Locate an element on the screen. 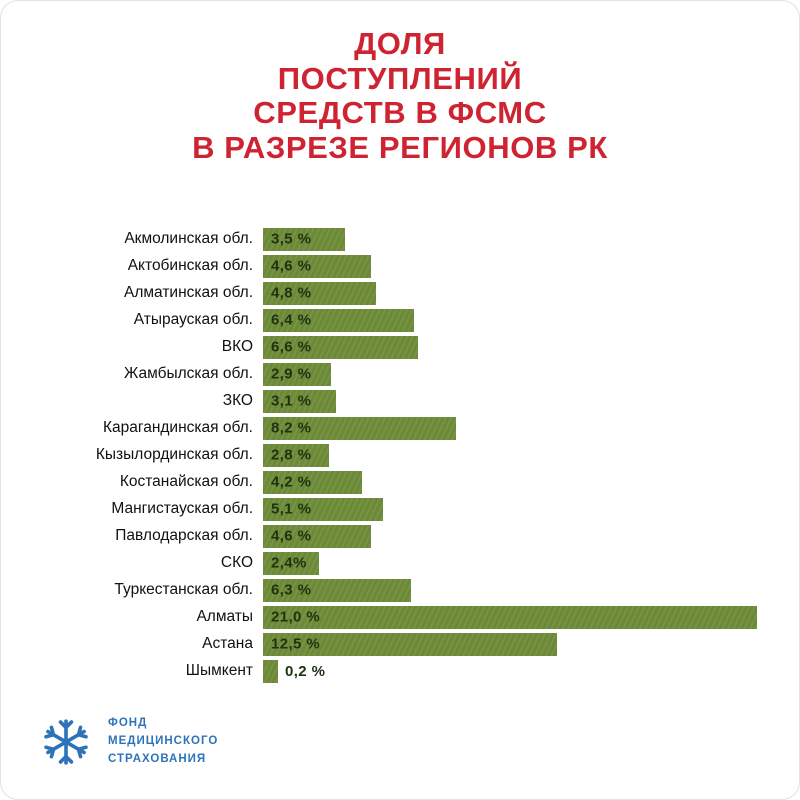 Image resolution: width=800 pixels, height=800 pixels. bar-row: Акмолинская обл. 3,5 % is located at coordinates (386, 239).